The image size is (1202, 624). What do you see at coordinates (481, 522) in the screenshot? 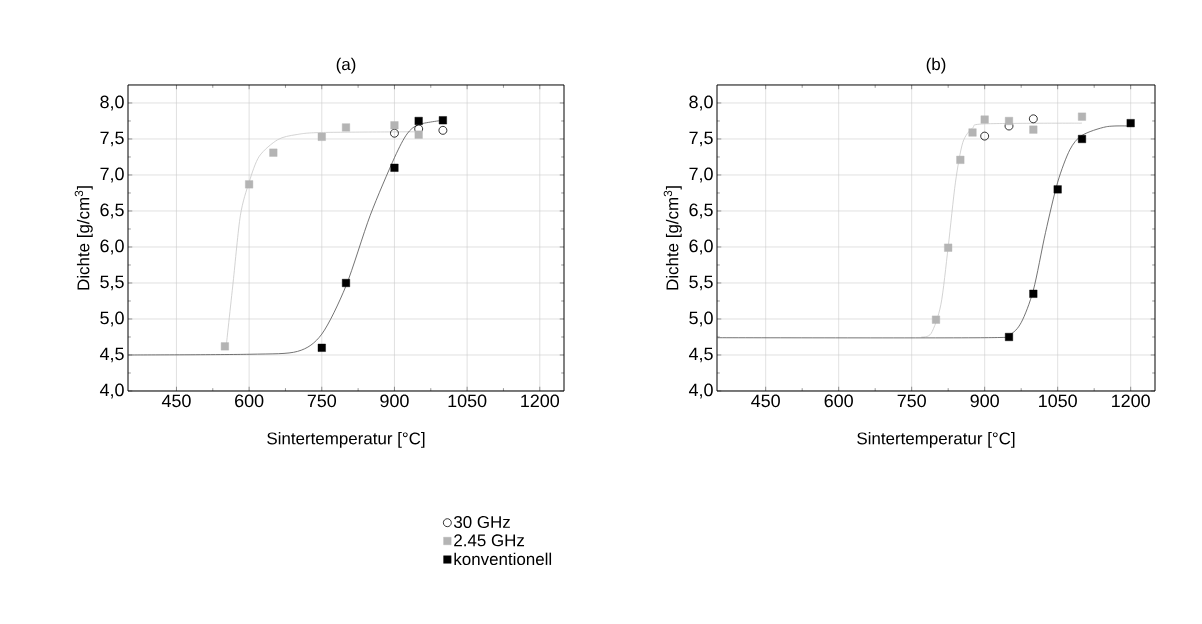
I see `legend-label: 30 GHz` at bounding box center [481, 522].